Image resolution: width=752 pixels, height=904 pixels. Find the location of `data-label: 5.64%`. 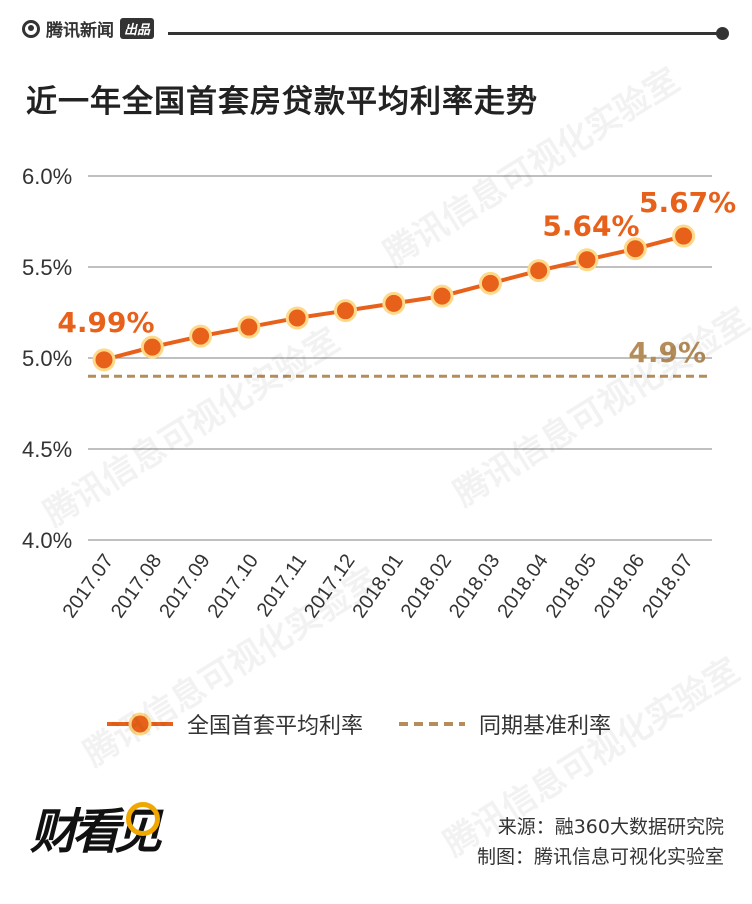

data-label: 5.64% is located at coordinates (590, 226).